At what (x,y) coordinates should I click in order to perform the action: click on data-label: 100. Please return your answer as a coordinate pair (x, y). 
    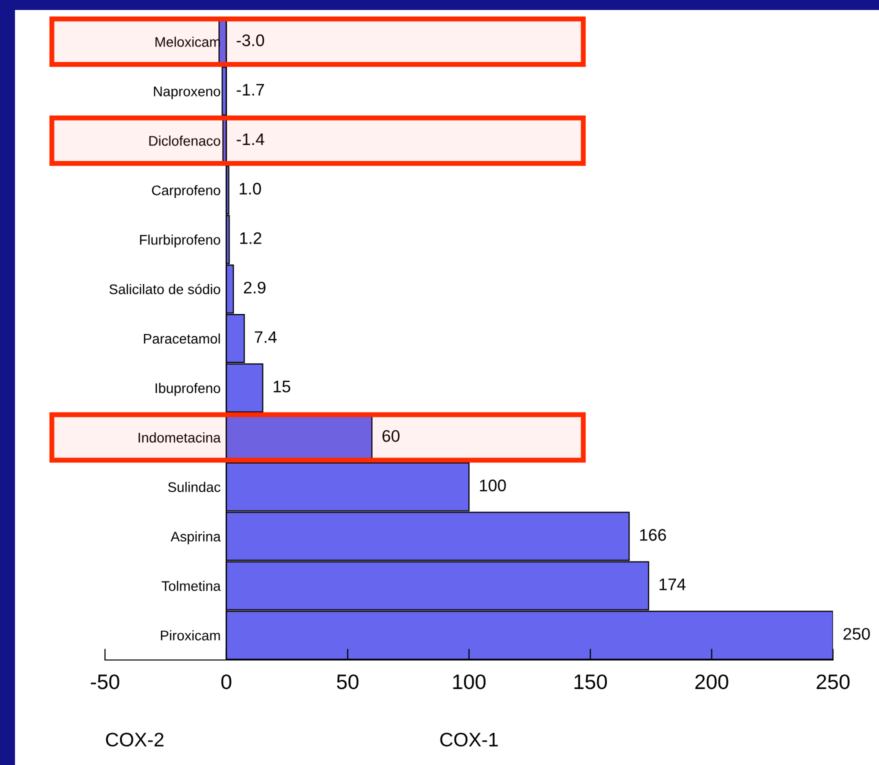
    Looking at the image, I should click on (493, 486).